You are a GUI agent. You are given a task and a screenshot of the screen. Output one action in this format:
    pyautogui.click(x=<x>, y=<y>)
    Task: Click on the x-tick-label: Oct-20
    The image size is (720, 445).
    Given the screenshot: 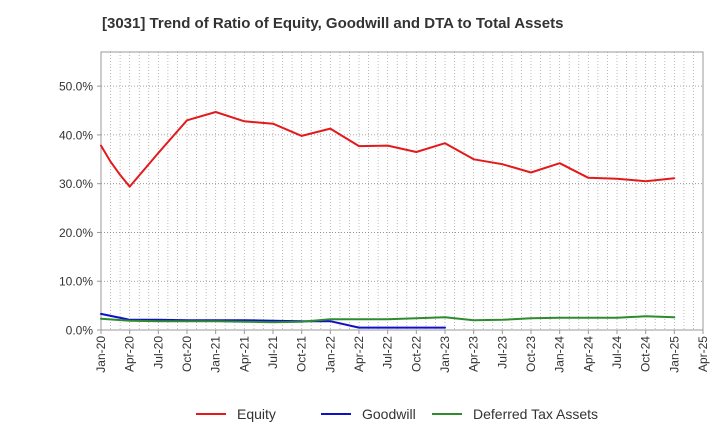 What is the action you would take?
    pyautogui.click(x=187, y=354)
    